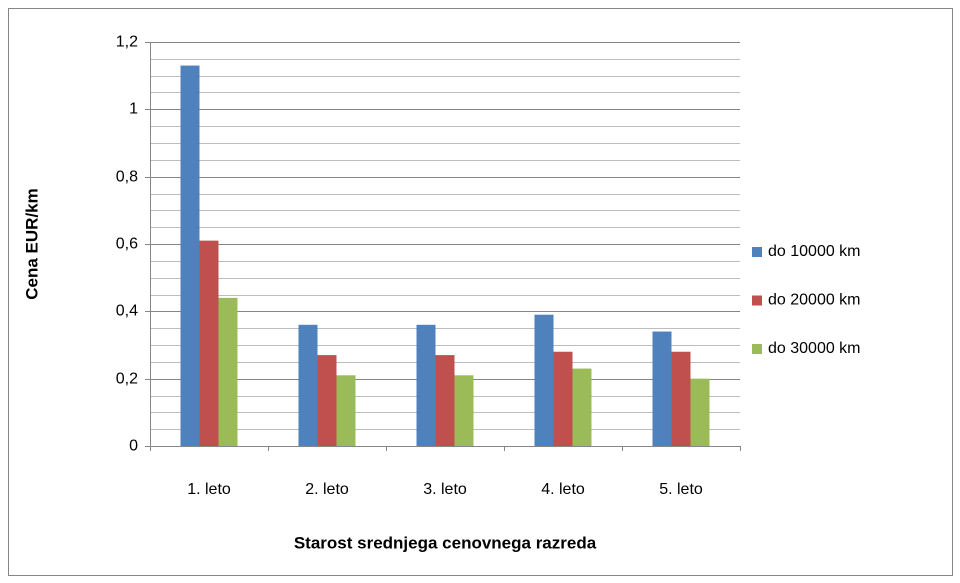  I want to click on x-tick-label: 3. leto, so click(445, 489).